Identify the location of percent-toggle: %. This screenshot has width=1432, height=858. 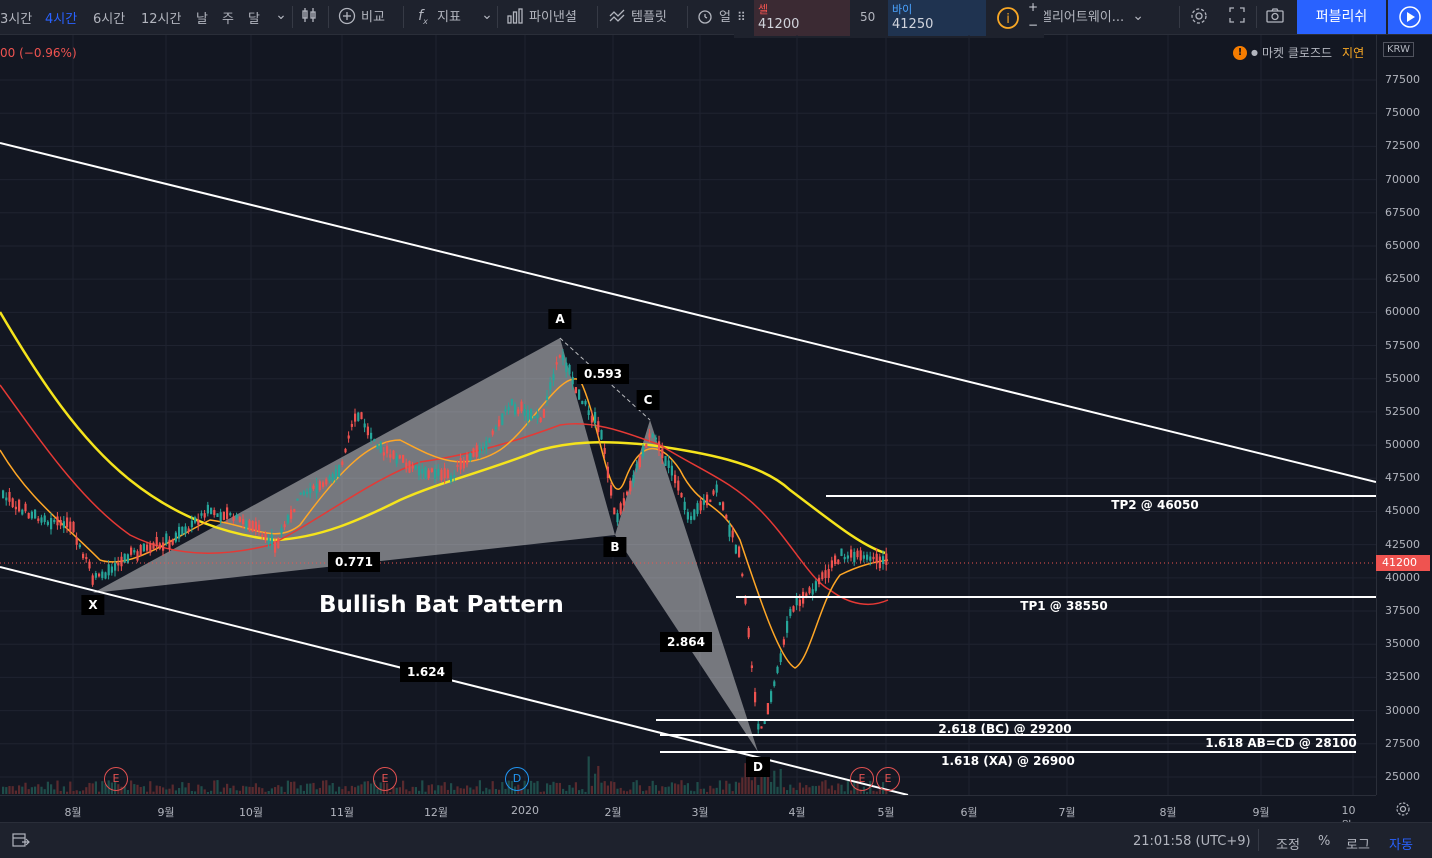
(1324, 841).